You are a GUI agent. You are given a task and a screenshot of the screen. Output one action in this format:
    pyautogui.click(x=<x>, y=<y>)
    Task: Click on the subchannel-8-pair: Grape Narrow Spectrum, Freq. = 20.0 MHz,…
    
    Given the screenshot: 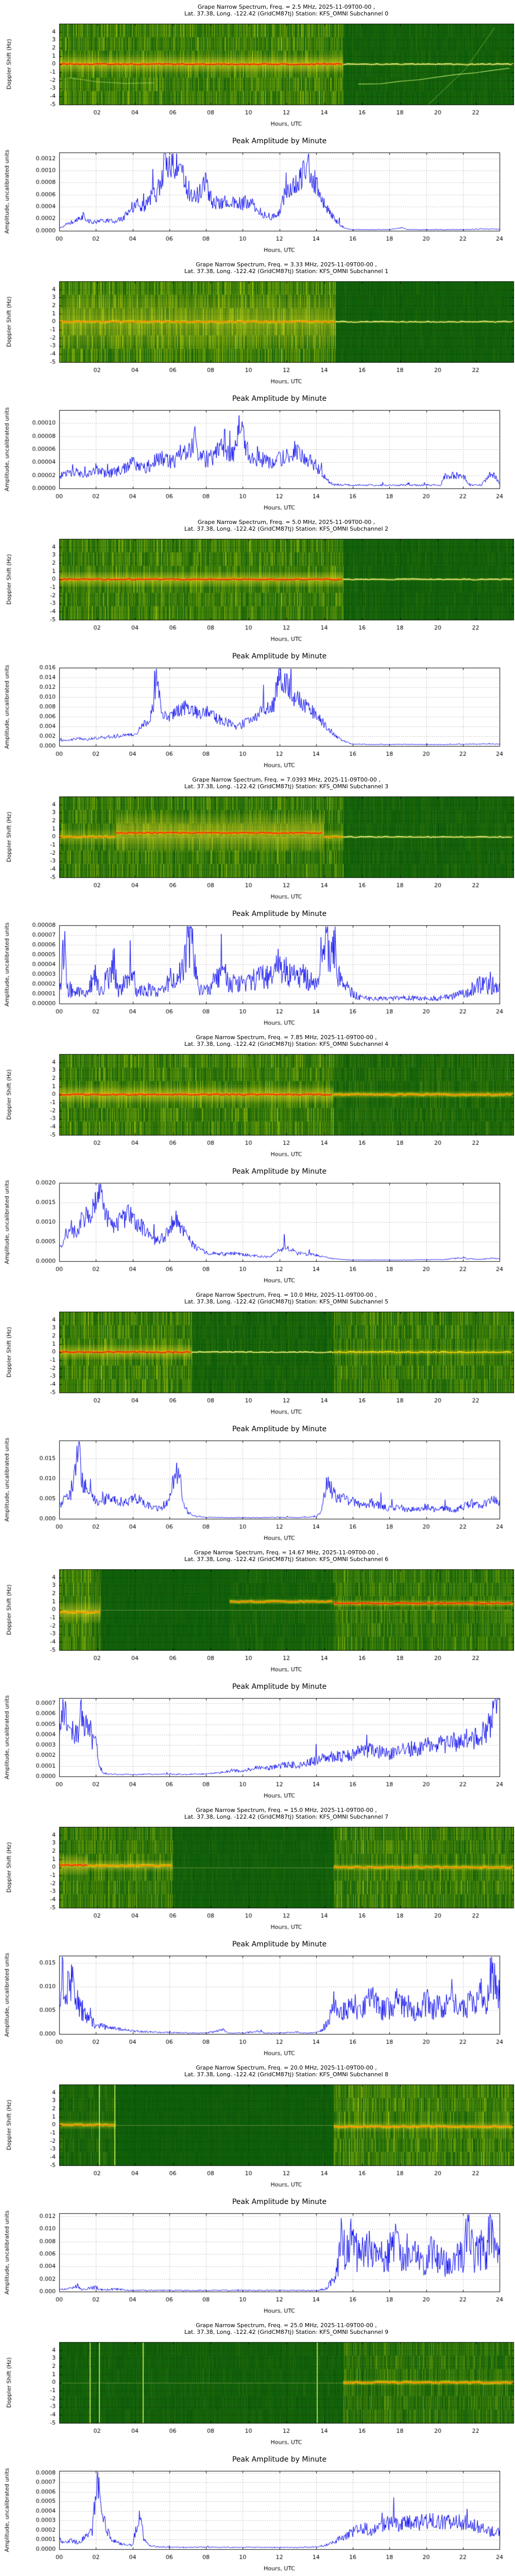 What is the action you would take?
    pyautogui.click(x=257, y=2189)
    